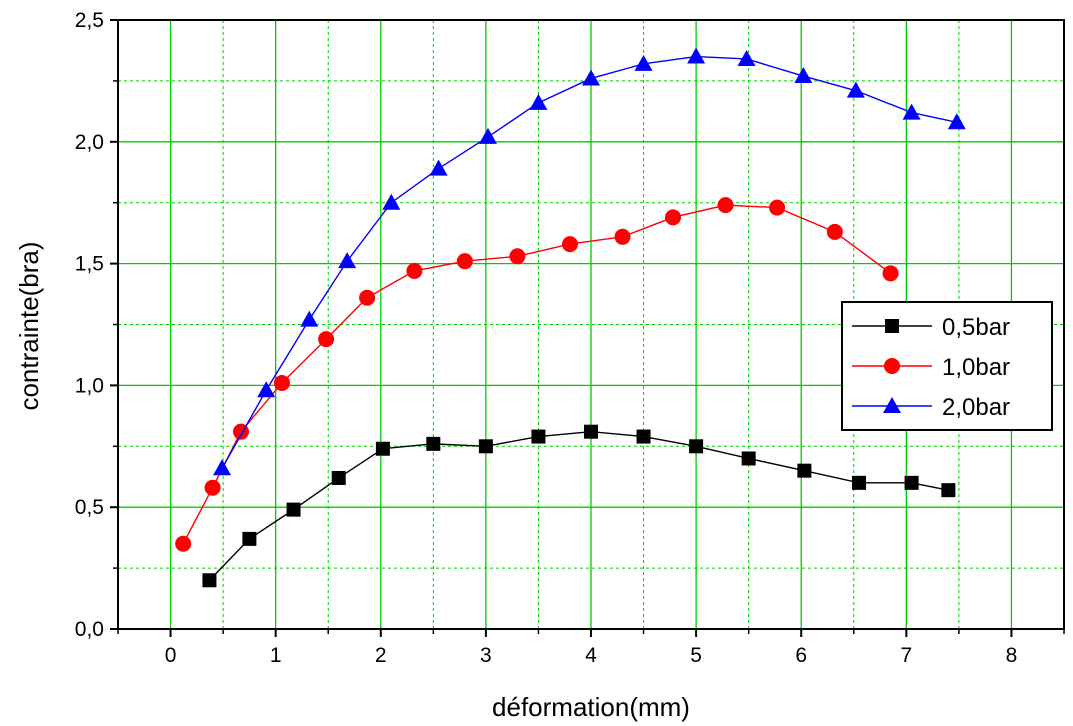 This screenshot has height=726, width=1073. I want to click on series-line, so click(578, 505).